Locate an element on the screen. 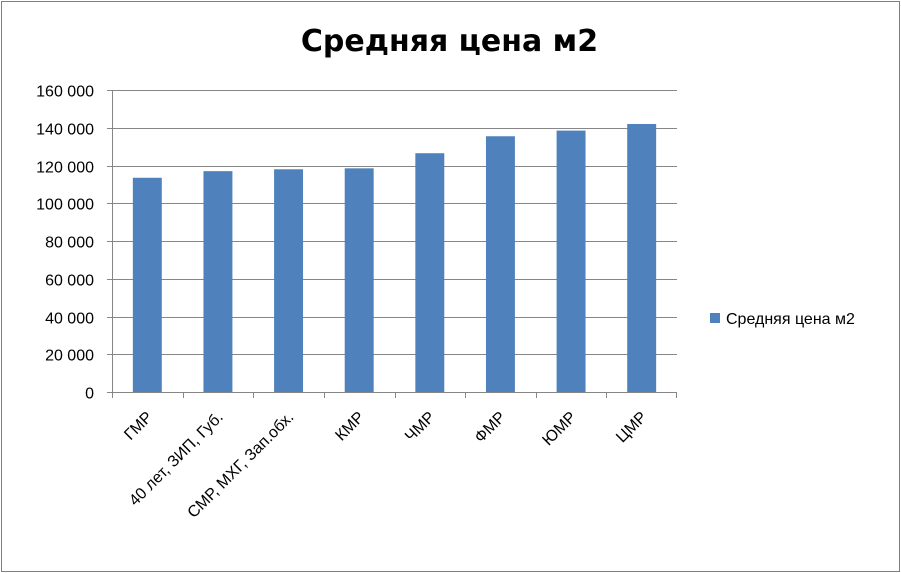 The height and width of the screenshot is (573, 901). y-tick-label: 100 000 is located at coordinates (65, 205).